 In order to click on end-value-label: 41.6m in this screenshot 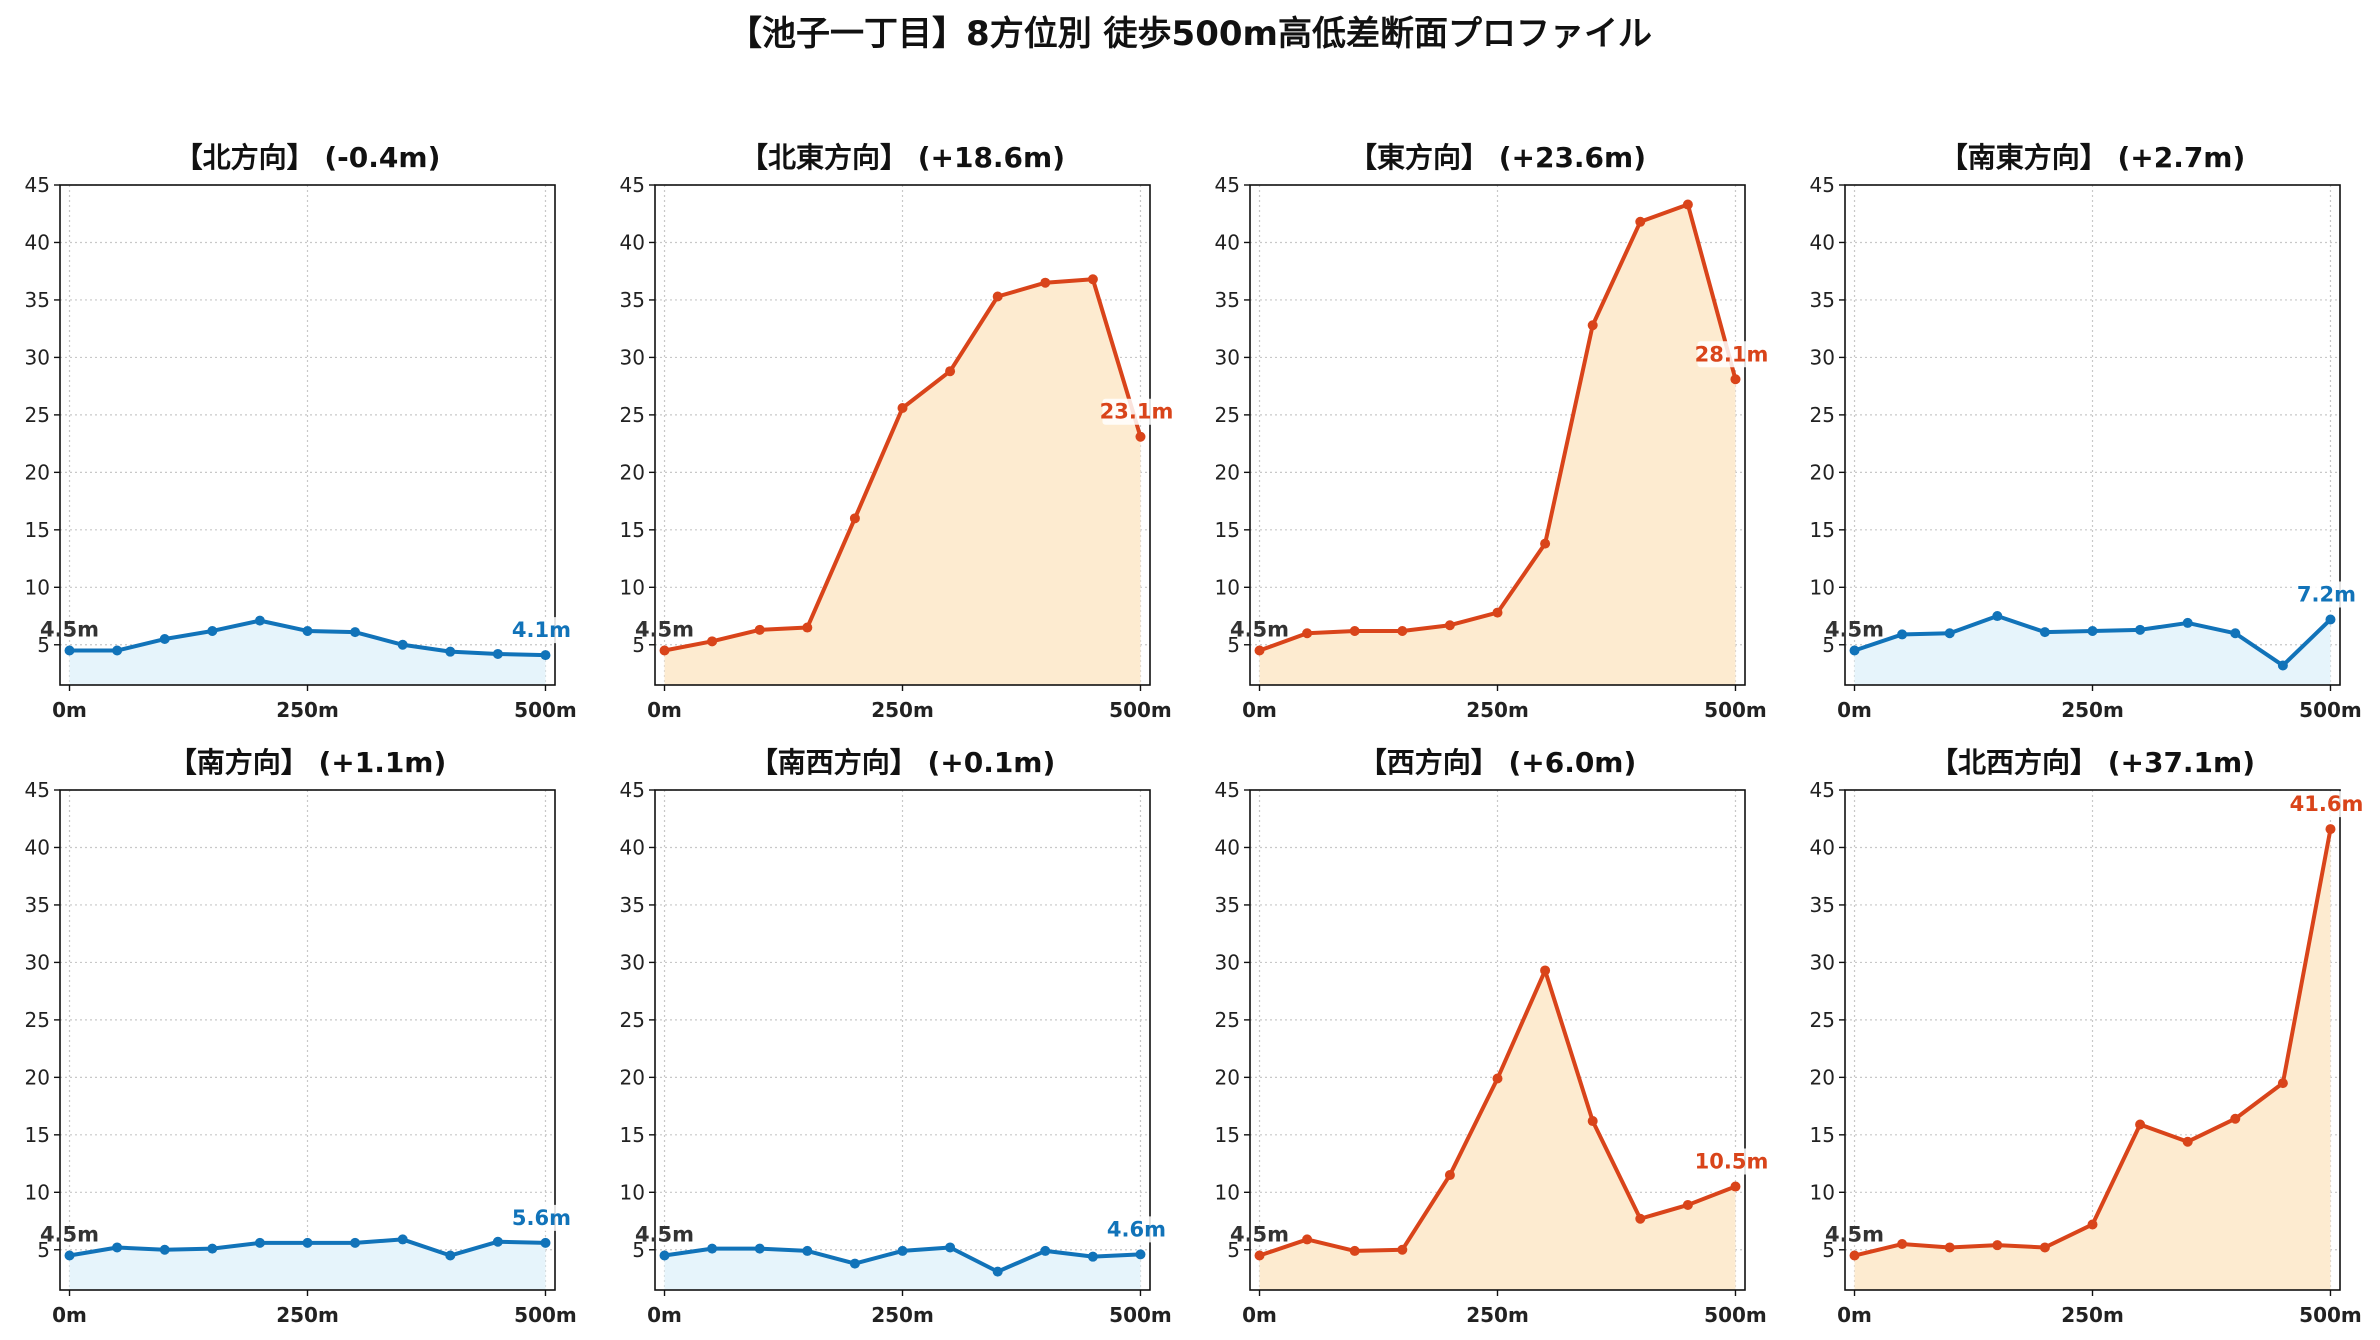, I will do `click(2327, 804)`.